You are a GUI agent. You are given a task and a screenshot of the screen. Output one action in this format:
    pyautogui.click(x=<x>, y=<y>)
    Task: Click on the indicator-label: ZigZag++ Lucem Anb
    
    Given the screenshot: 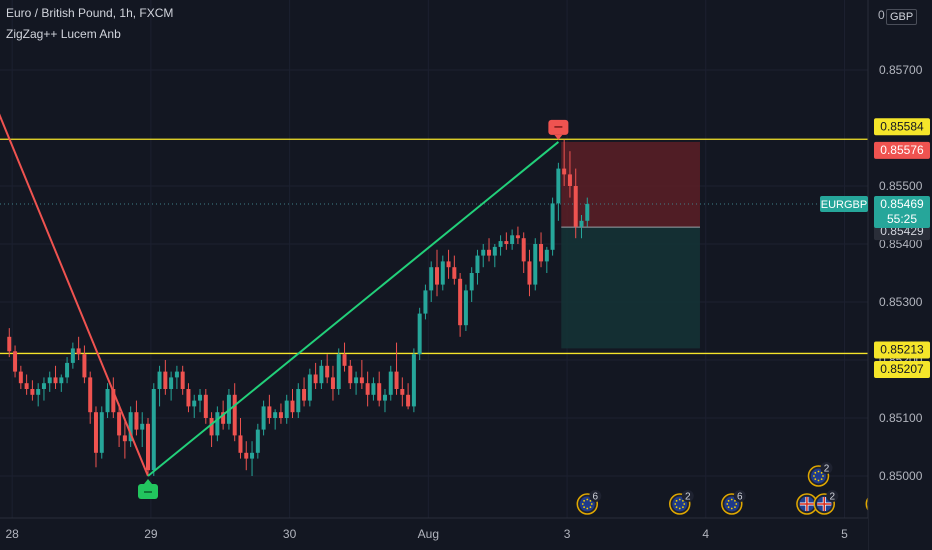 What is the action you would take?
    pyautogui.click(x=63, y=34)
    